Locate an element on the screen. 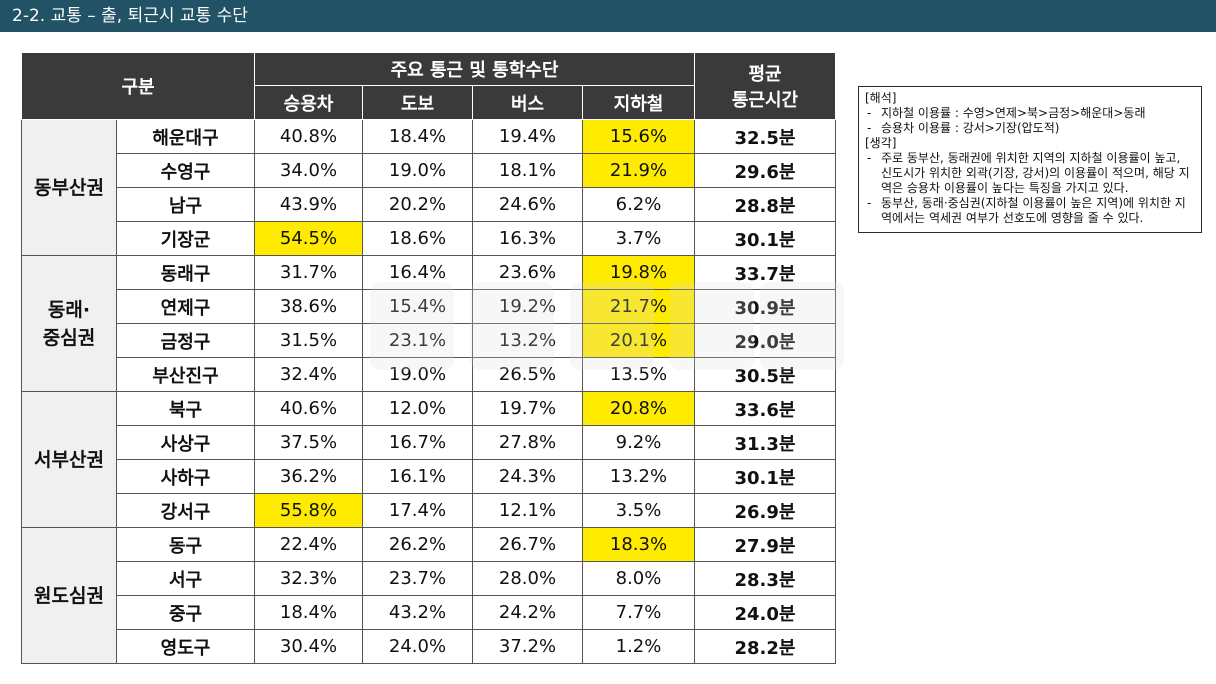 This screenshot has width=1216, height=684. value-cell: 17.4% is located at coordinates (417, 510).